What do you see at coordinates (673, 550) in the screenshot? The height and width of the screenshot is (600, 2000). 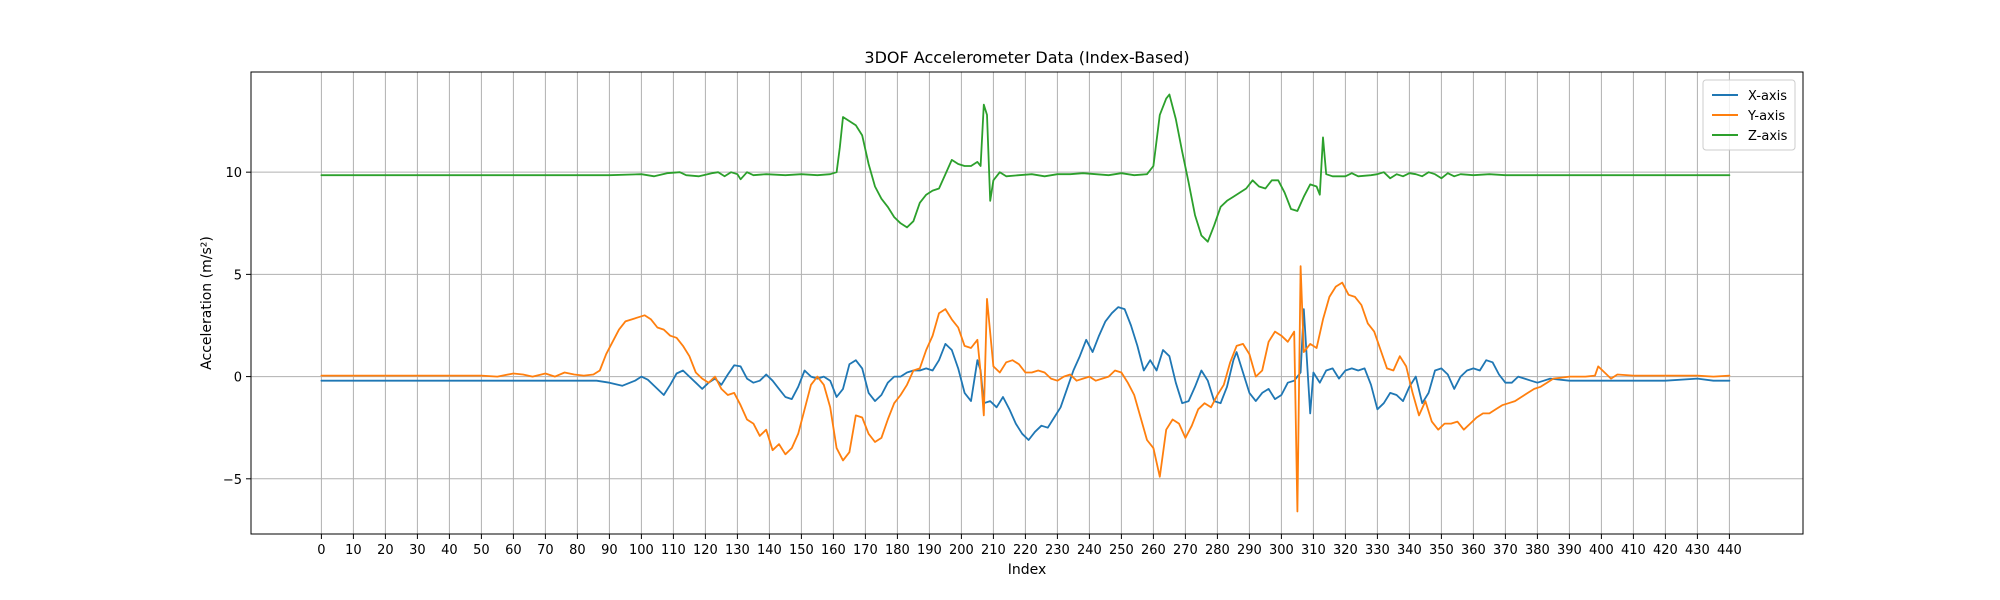 I see `x-tick-label: 110` at bounding box center [673, 550].